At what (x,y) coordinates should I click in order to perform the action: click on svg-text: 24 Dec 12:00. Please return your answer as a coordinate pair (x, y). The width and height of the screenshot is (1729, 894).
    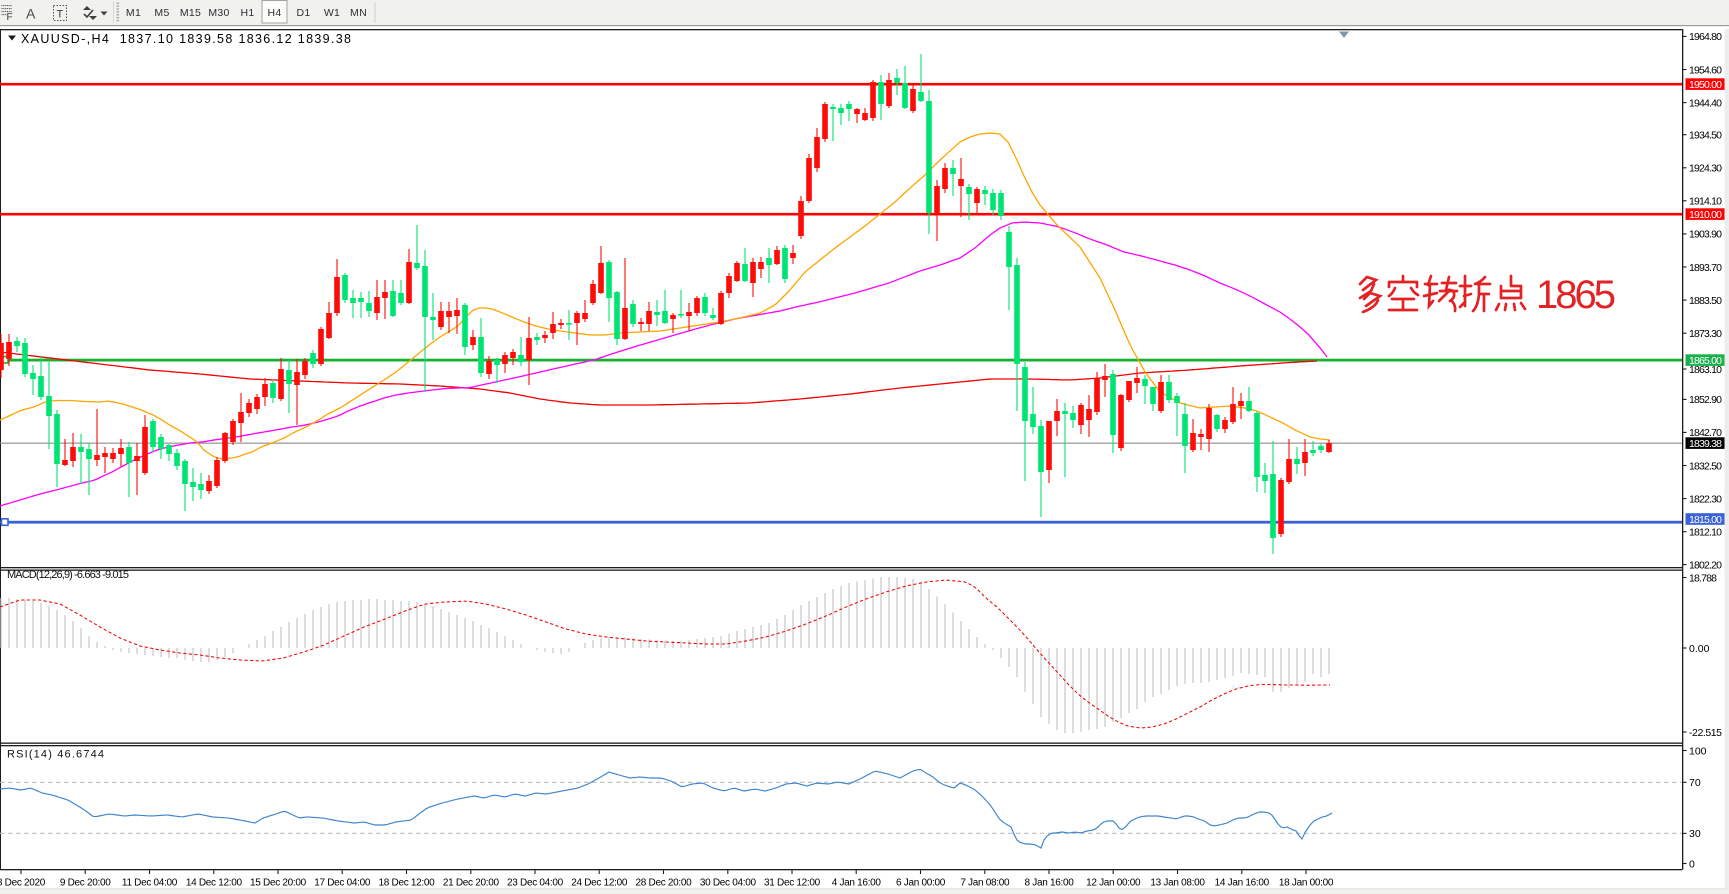
    Looking at the image, I should click on (599, 883).